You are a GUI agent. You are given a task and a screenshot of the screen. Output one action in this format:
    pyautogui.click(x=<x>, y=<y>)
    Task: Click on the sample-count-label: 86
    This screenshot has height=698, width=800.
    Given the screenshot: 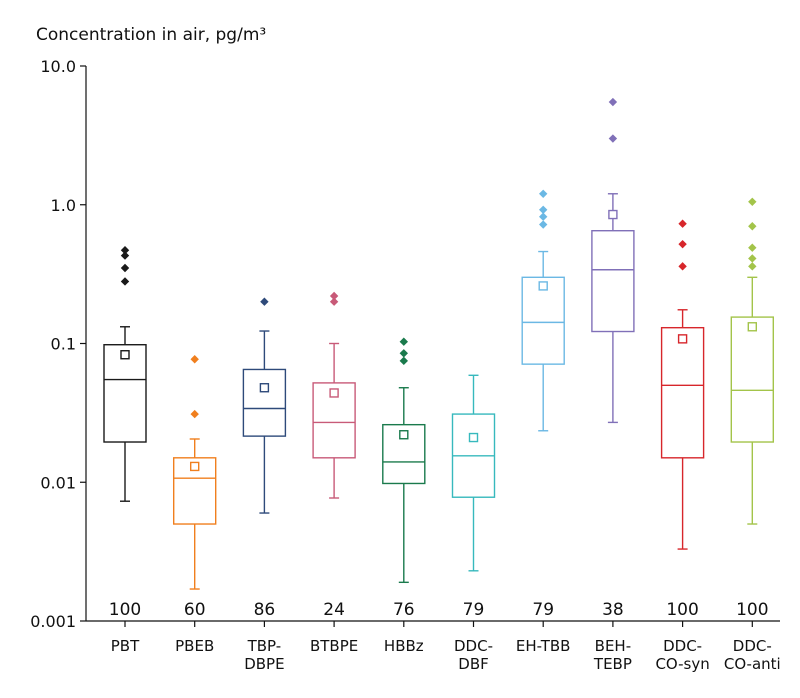 What is the action you would take?
    pyautogui.click(x=265, y=610)
    